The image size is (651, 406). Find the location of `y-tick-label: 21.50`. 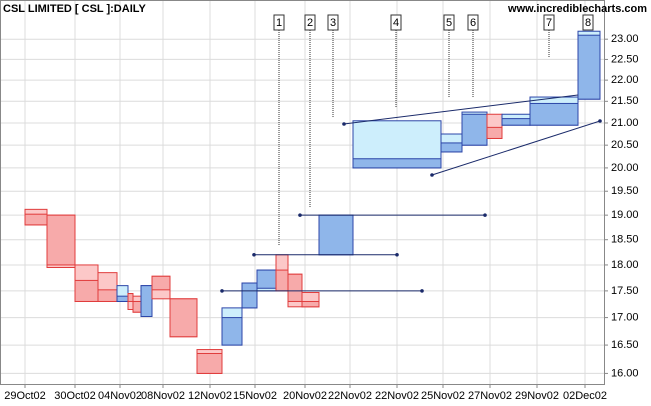

y-tick-label: 21.50 is located at coordinates (625, 101).